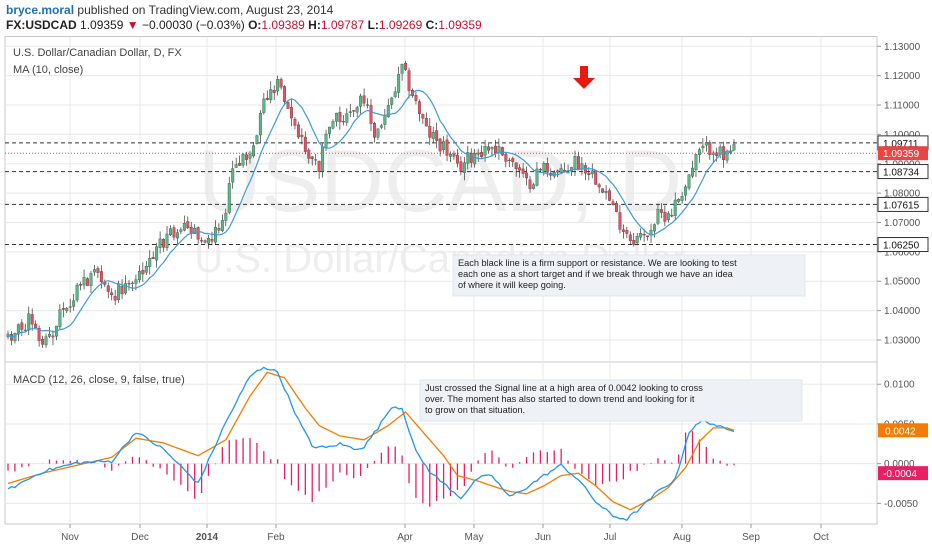 The width and height of the screenshot is (932, 550). What do you see at coordinates (899, 464) in the screenshot?
I see `macd-y-tick-label: 0.0000` at bounding box center [899, 464].